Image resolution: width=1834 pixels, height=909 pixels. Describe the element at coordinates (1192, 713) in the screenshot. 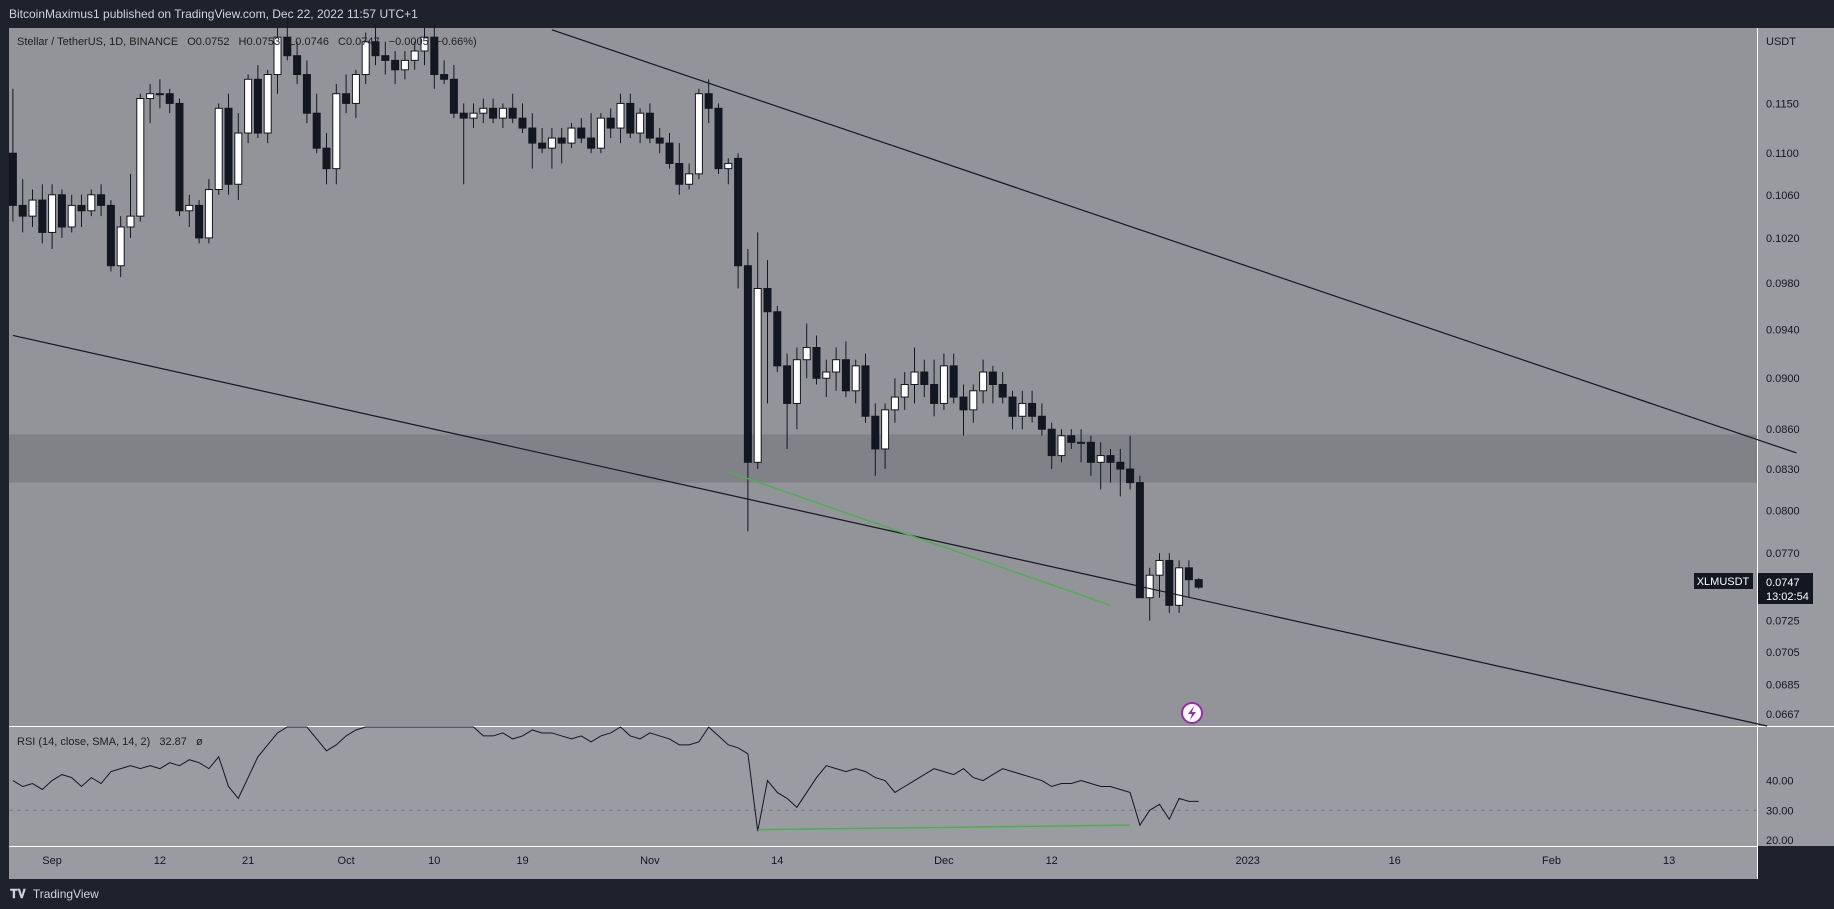

I see `lightning-icon` at that location.